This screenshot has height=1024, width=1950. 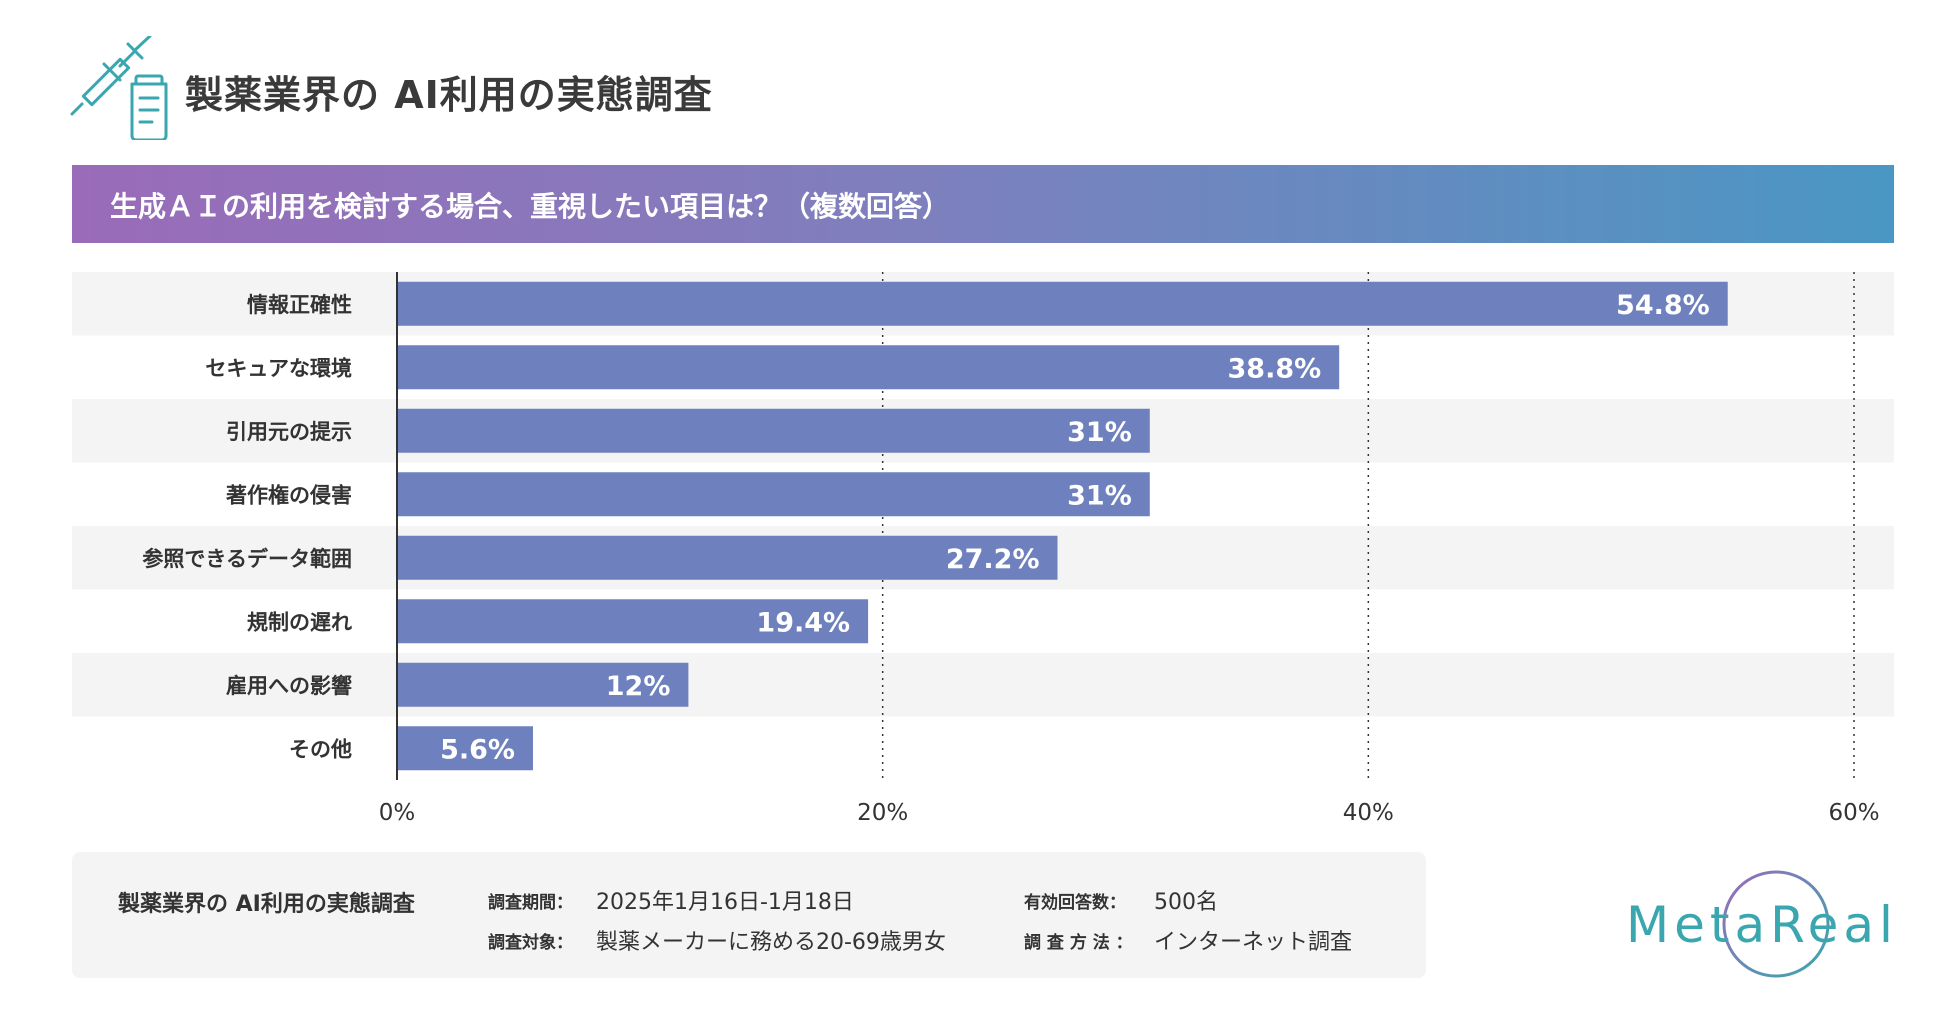 What do you see at coordinates (1853, 813) in the screenshot?
I see `x-tick-label: 60%` at bounding box center [1853, 813].